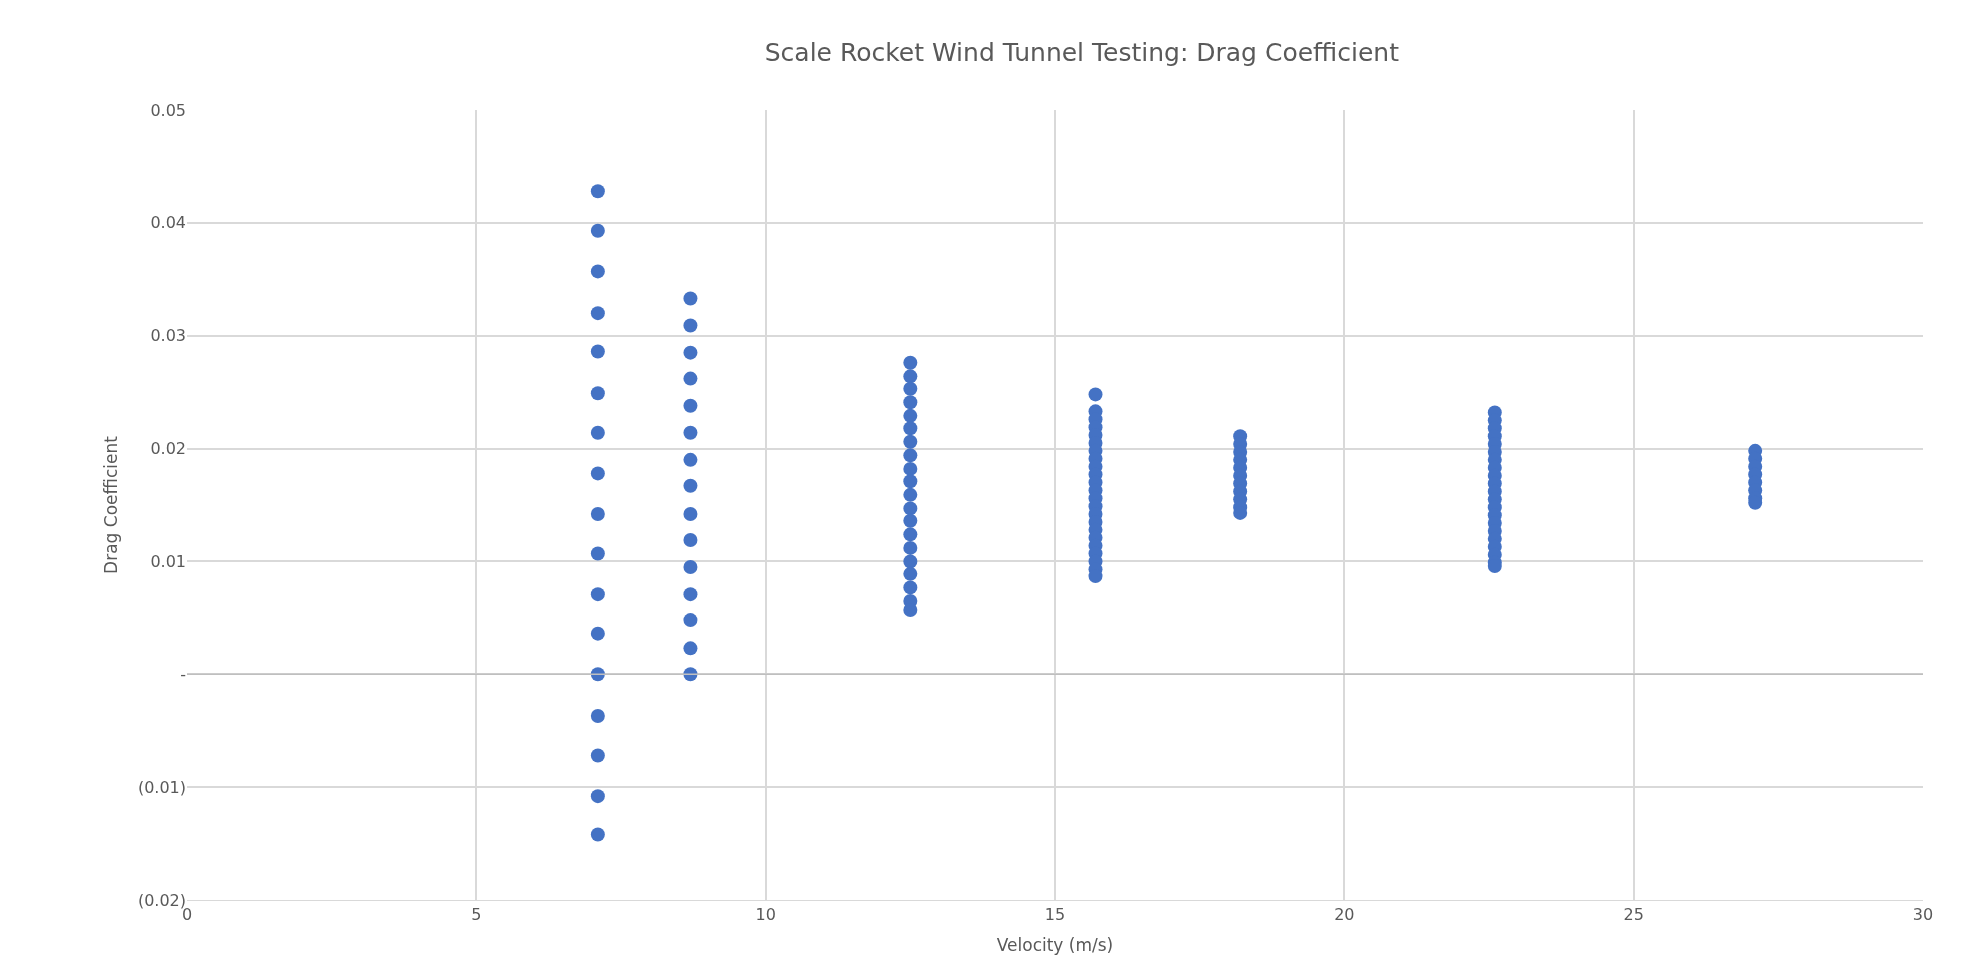  I want to click on x-tick-label: 10, so click(765, 915).